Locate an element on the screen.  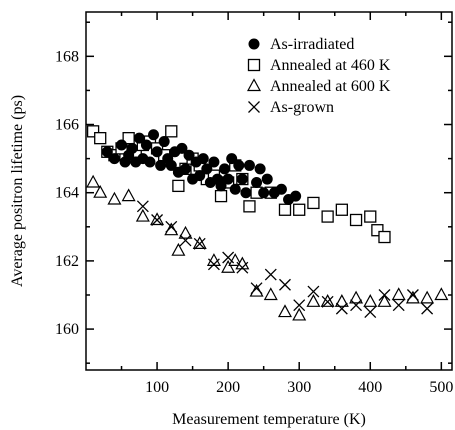
x-axis-label: Measurement temperature (K) is located at coordinates (269, 419).